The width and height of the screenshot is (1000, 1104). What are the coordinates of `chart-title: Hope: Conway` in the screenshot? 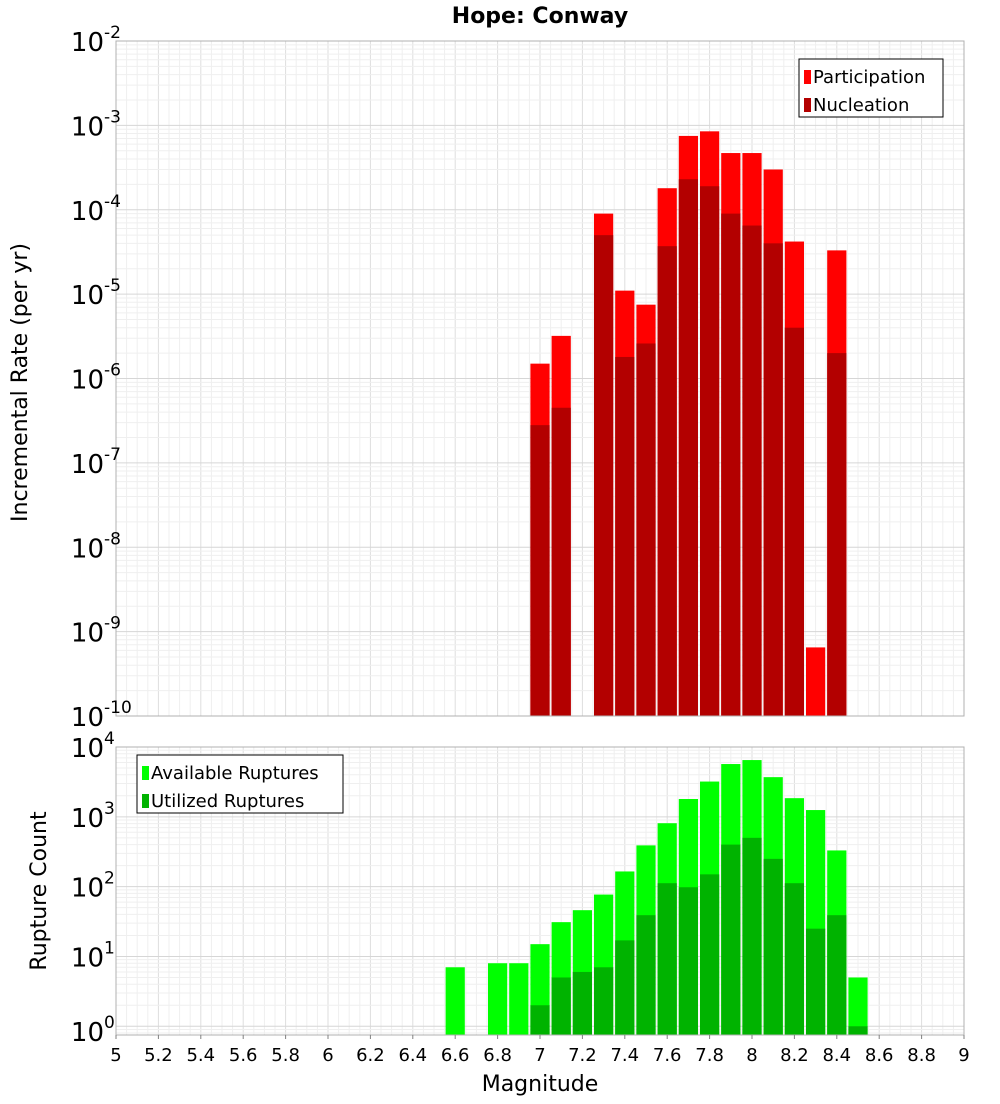 It's located at (540, 16).